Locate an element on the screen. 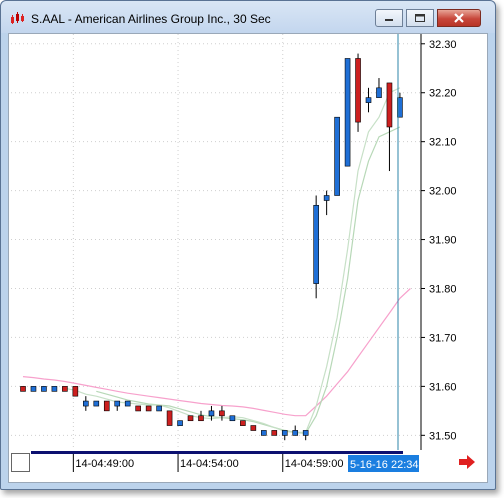 The image size is (504, 498). cursor-time-label: 5-16-16 22:34:00 is located at coordinates (392, 465).